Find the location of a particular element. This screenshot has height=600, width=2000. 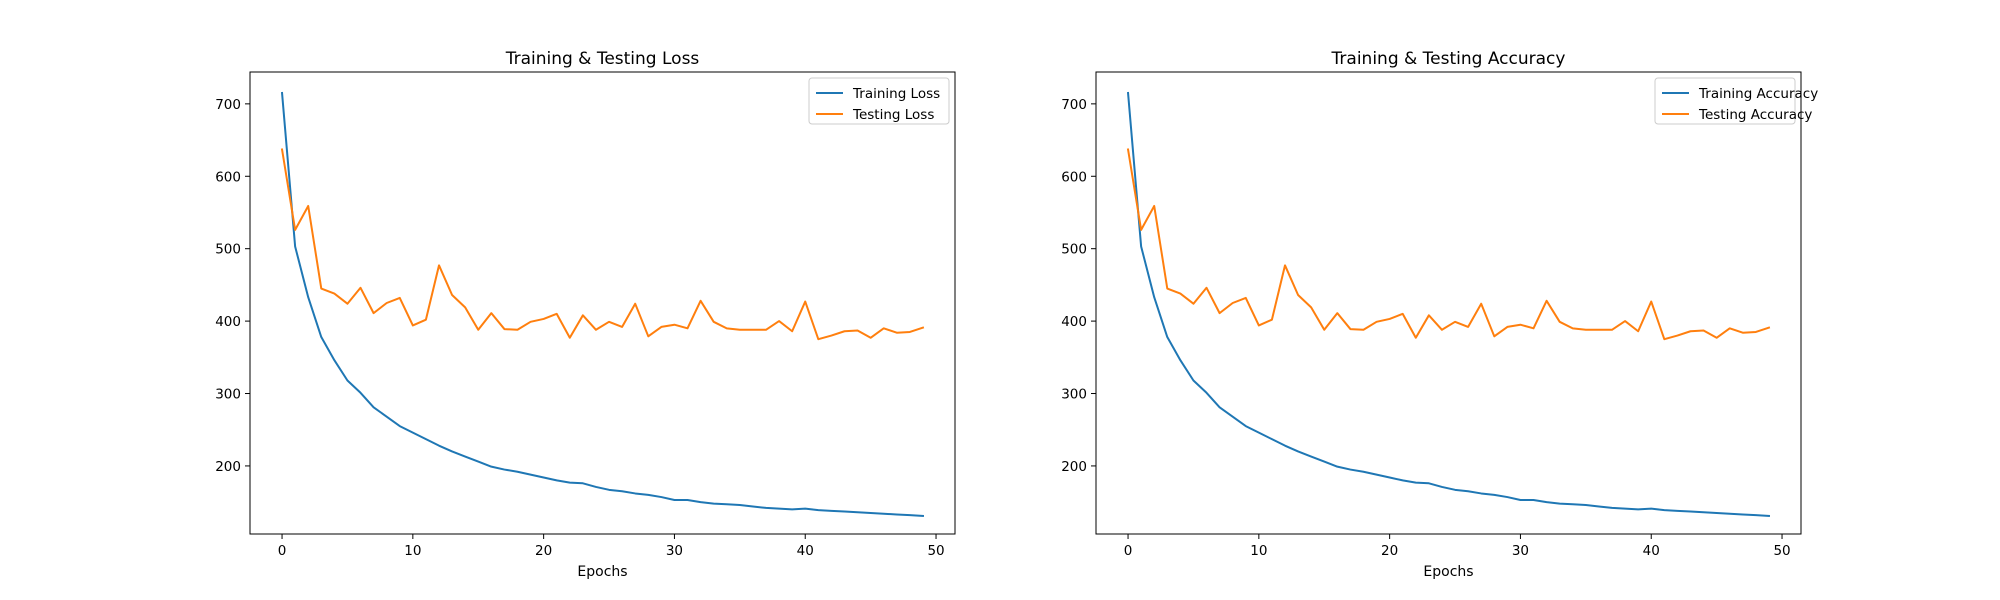

legend: Training Loss Testing Loss is located at coordinates (879, 101).